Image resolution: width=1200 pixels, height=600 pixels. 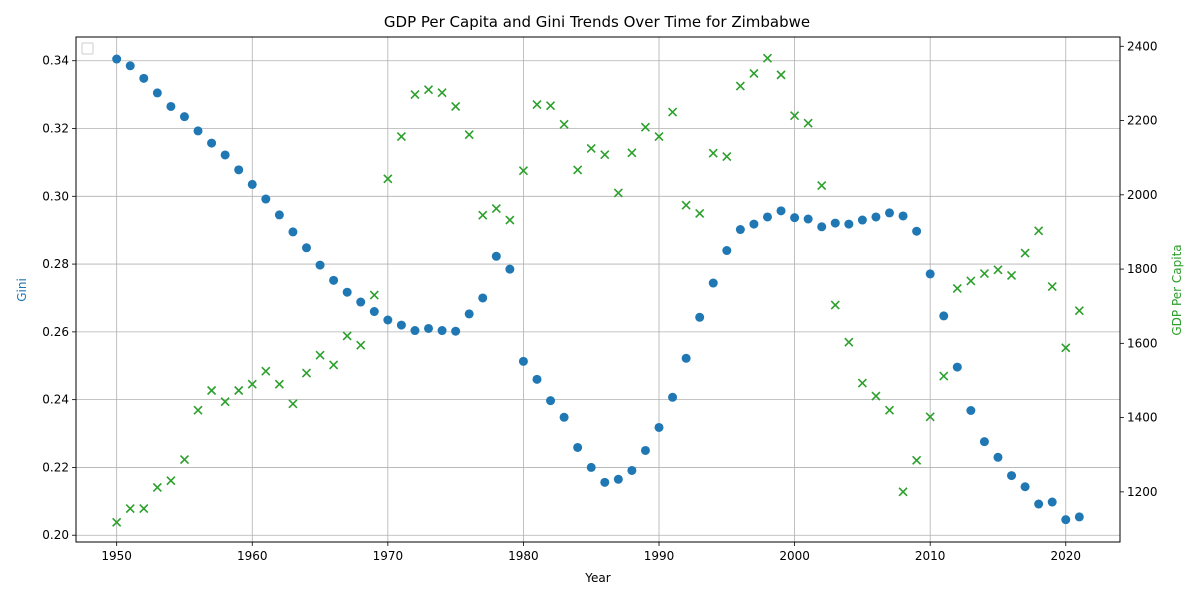 I want to click on y-axis-right: 1200 1400 1600 1800 2000 2200 2400, so click(x=1139, y=269).